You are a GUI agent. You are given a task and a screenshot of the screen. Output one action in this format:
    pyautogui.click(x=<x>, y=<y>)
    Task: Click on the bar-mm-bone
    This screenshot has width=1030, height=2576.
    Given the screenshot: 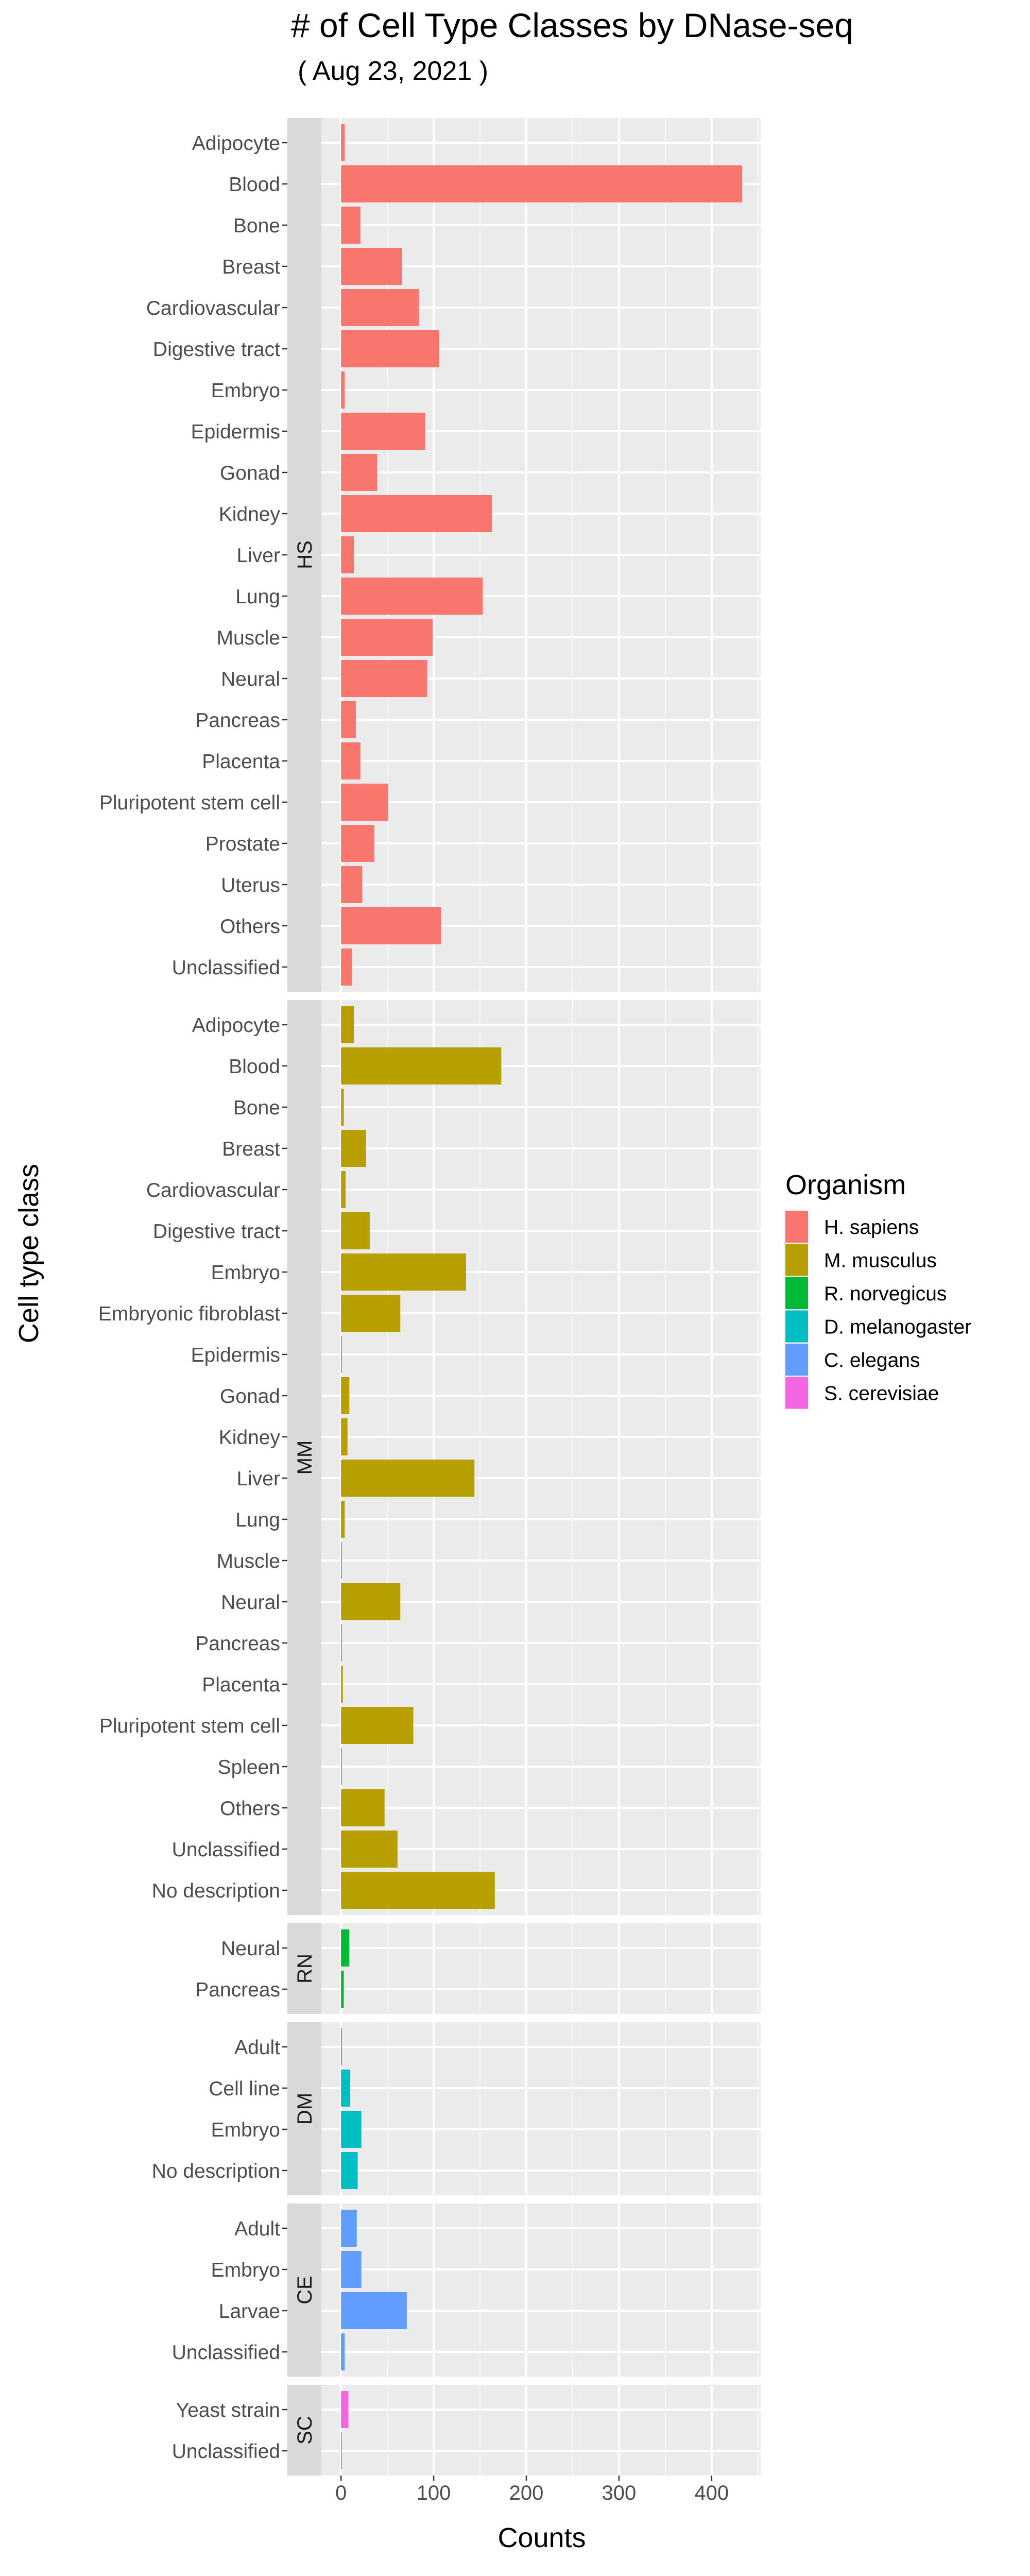 What is the action you would take?
    pyautogui.click(x=342, y=1107)
    